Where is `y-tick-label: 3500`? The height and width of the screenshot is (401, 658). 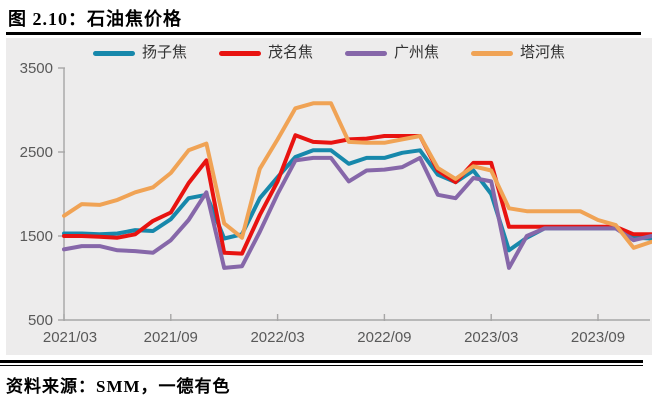
y-tick-label: 3500 is located at coordinates (36, 68).